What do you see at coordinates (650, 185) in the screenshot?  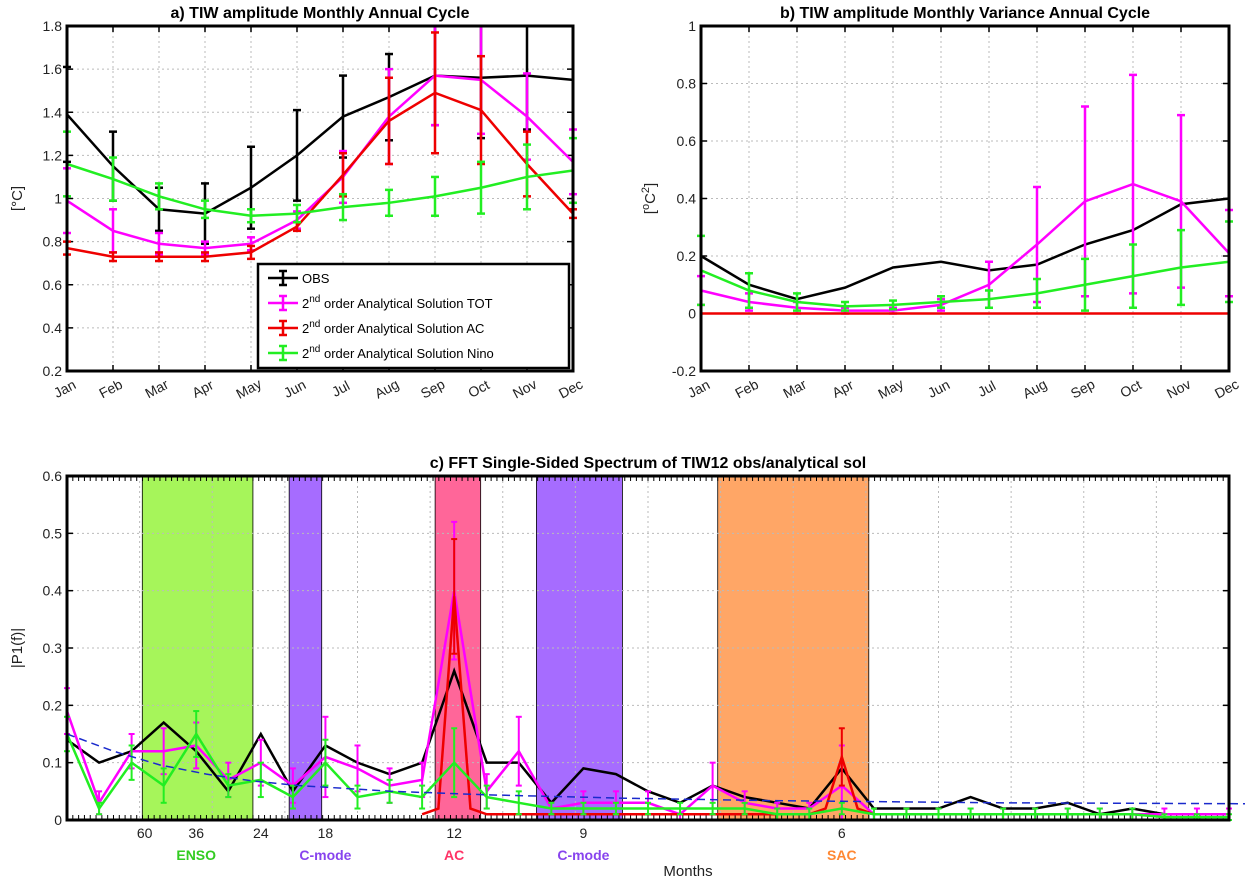 I see `b-ylabel-post: ]` at bounding box center [650, 185].